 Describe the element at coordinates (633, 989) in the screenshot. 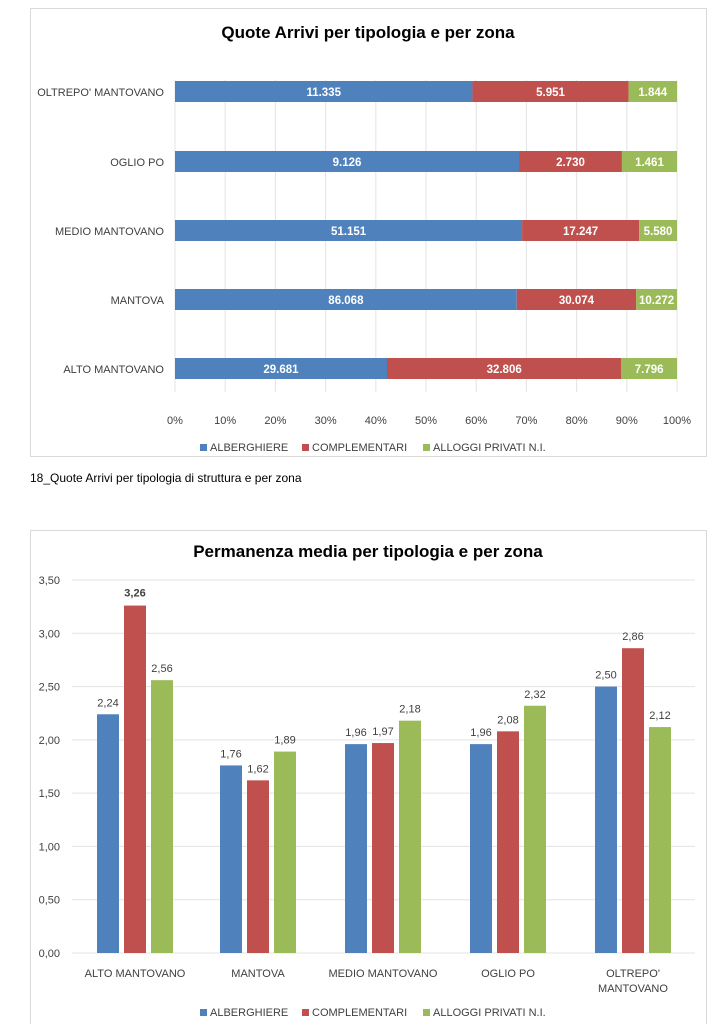

I see `category-label: MANTOVANO` at that location.